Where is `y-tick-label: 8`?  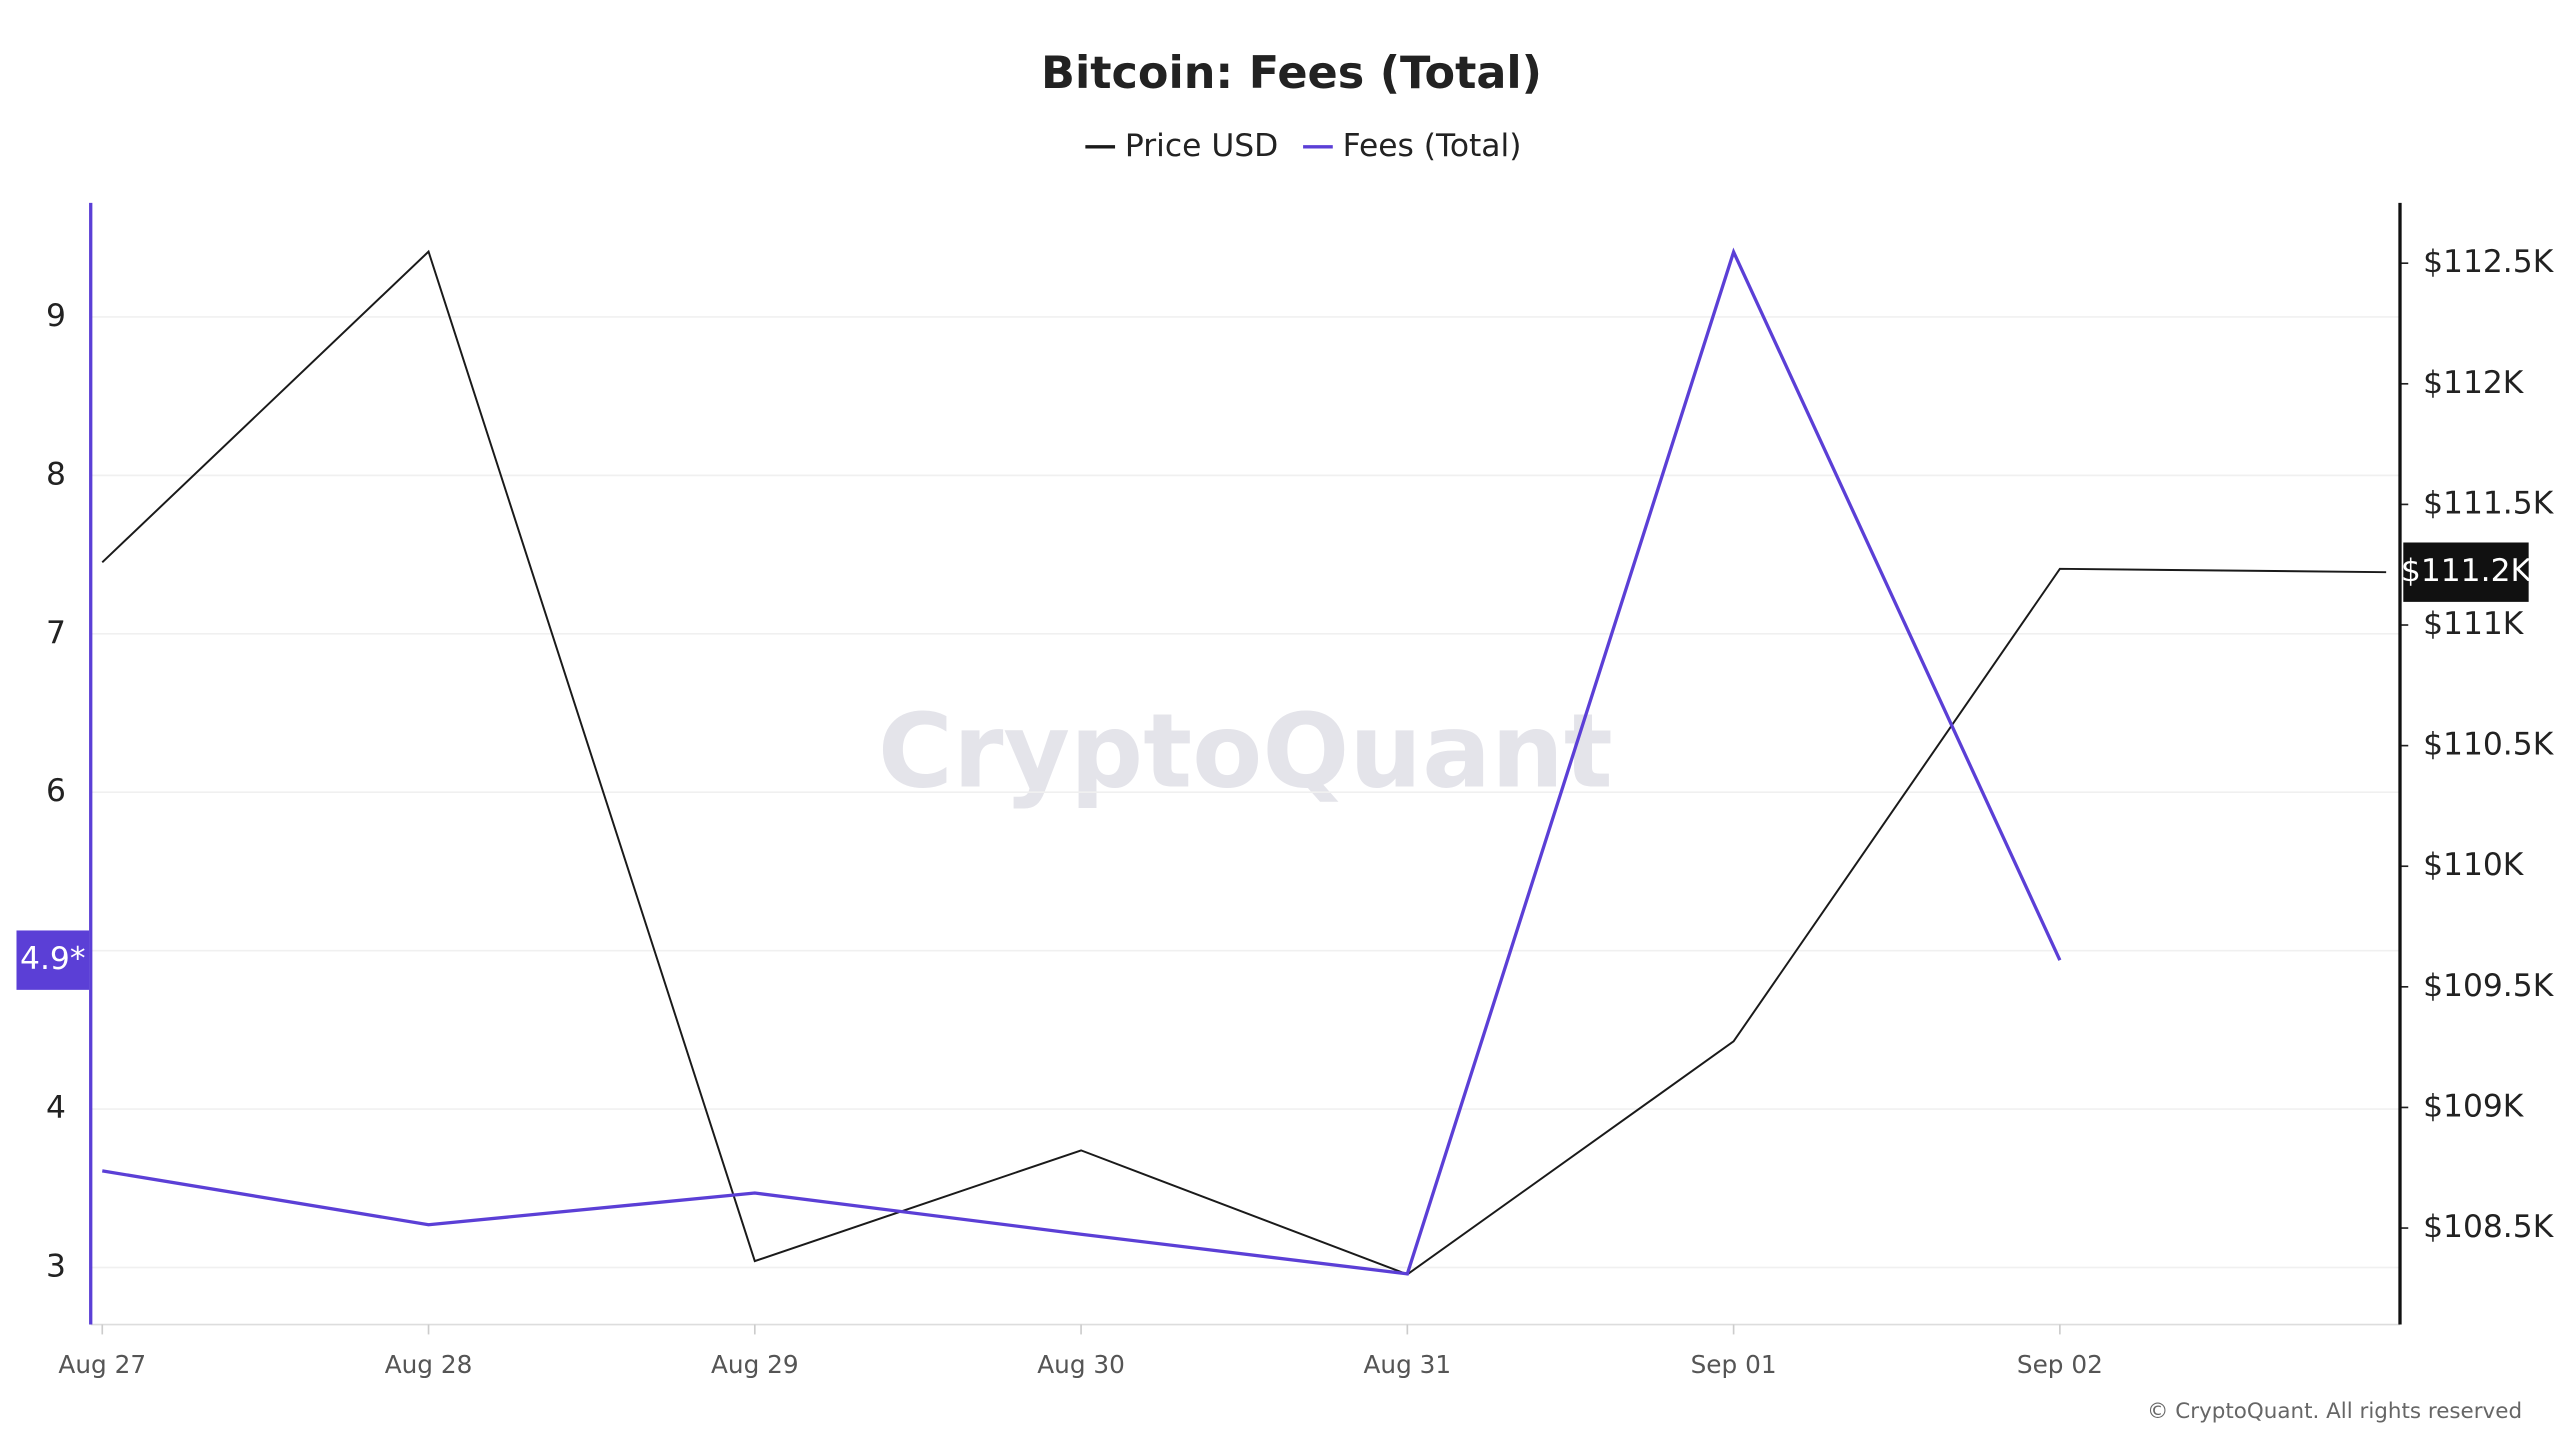
y-tick-label: 8 is located at coordinates (56, 474).